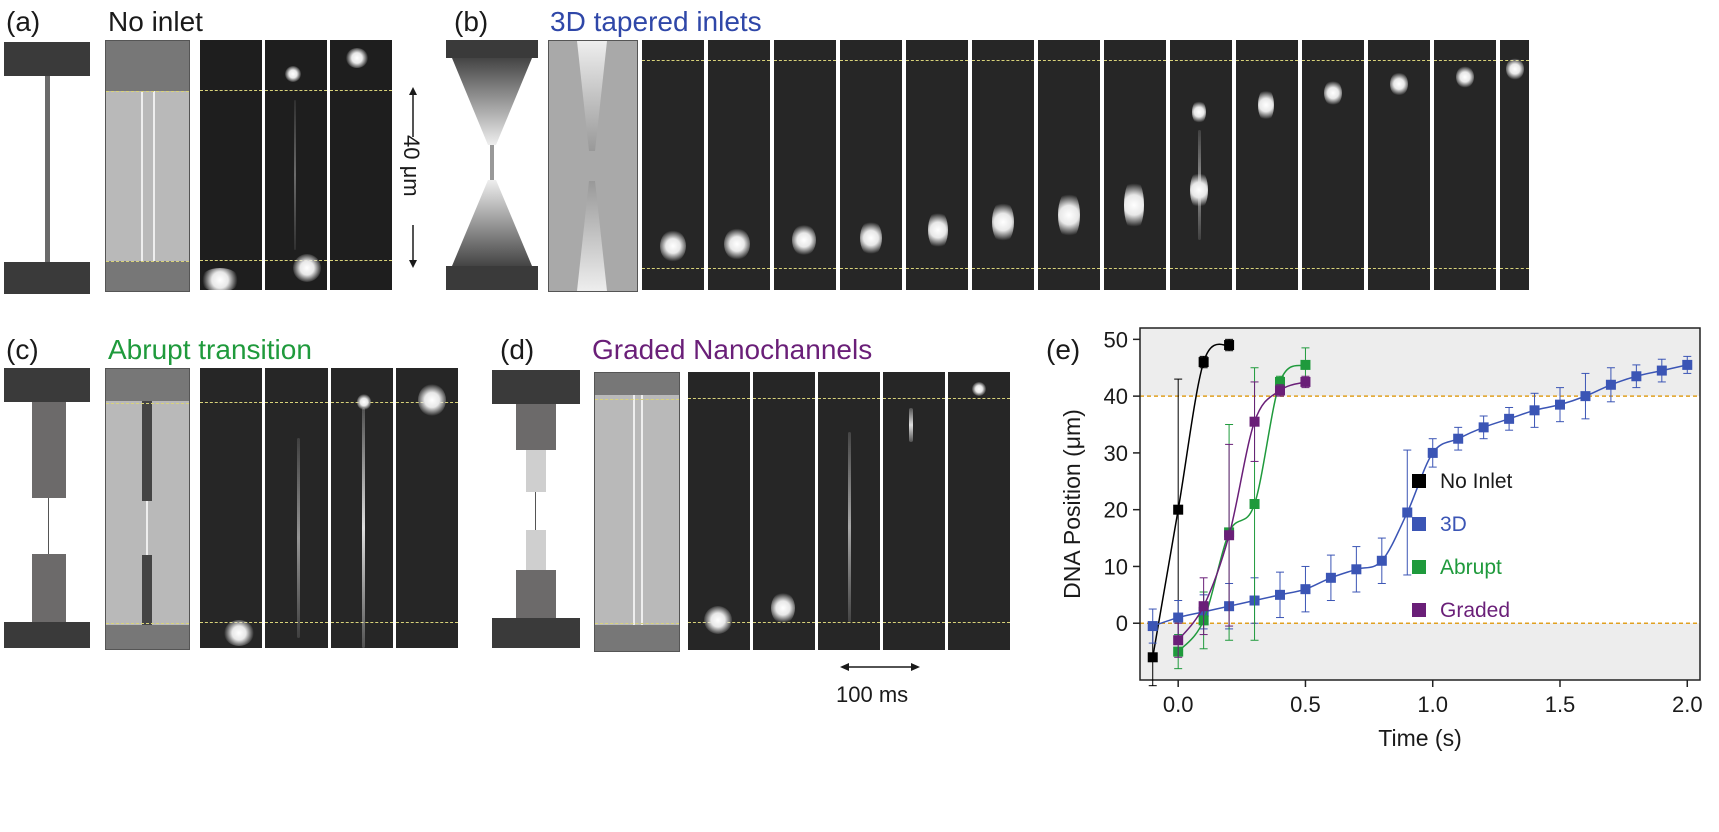  Describe the element at coordinates (1178, 704) in the screenshot. I see `x-tick-label: 0.0` at that location.